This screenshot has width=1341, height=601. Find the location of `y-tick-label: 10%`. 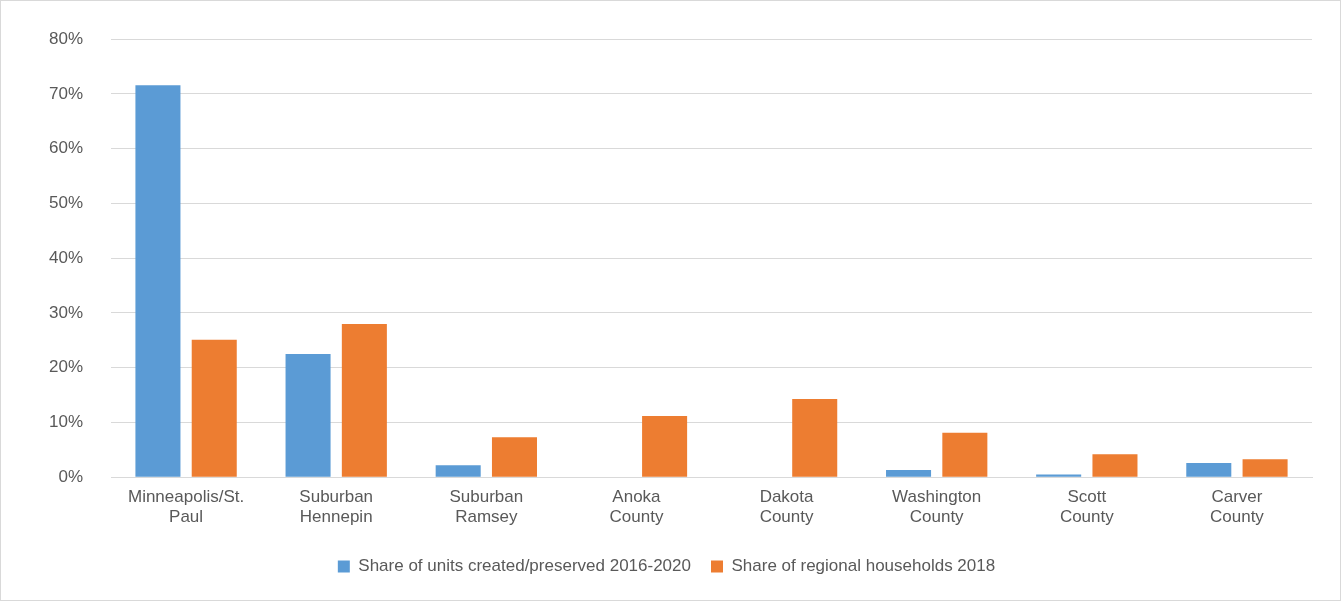

y-tick-label: 10% is located at coordinates (66, 422).